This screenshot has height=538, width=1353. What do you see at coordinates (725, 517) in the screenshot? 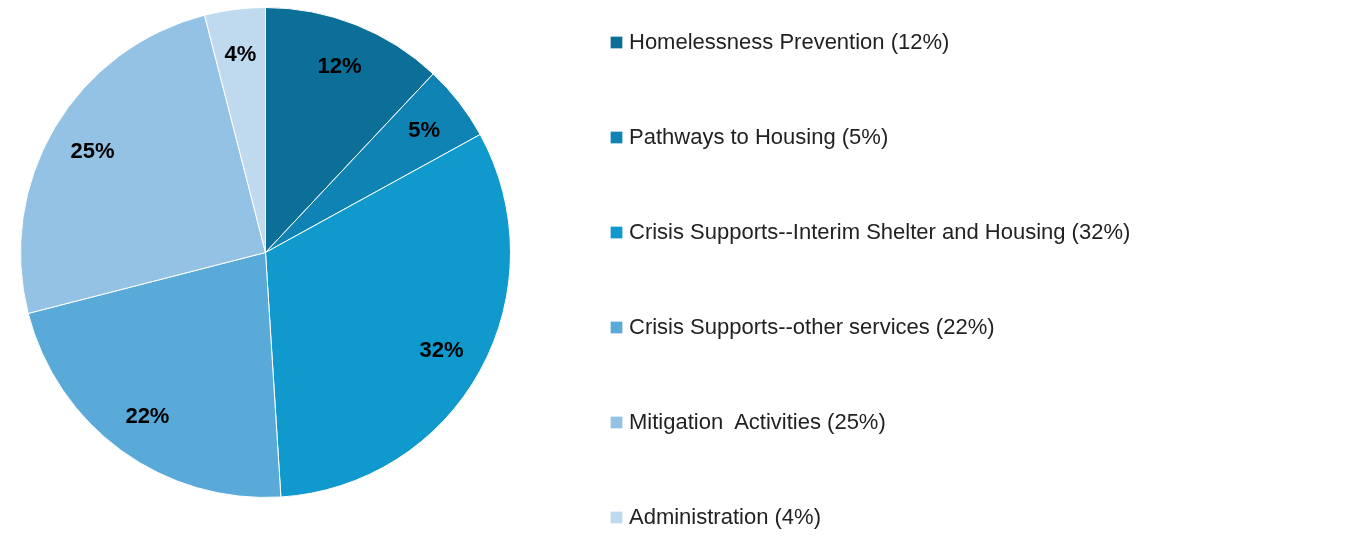
I see `legend-label: Administration (4%)` at bounding box center [725, 517].